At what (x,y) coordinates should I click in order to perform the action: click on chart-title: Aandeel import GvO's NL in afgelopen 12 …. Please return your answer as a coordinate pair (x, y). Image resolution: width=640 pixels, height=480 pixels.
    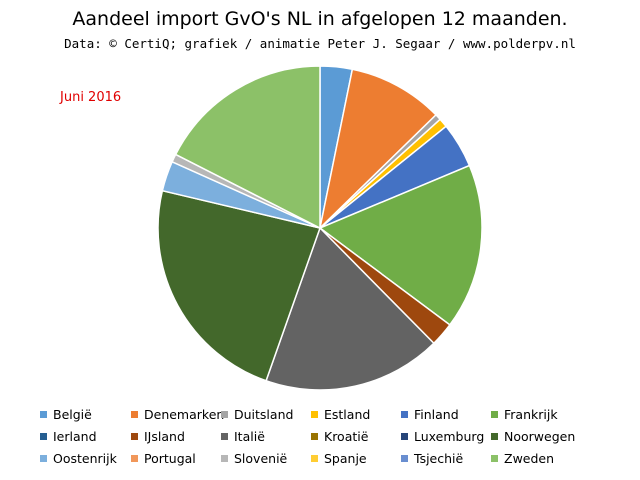
    Looking at the image, I should click on (320, 19).